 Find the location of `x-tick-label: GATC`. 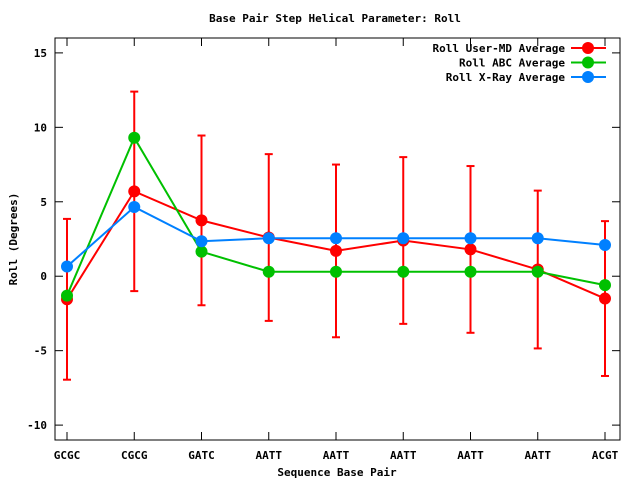

x-tick-label: GATC is located at coordinates (201, 455).